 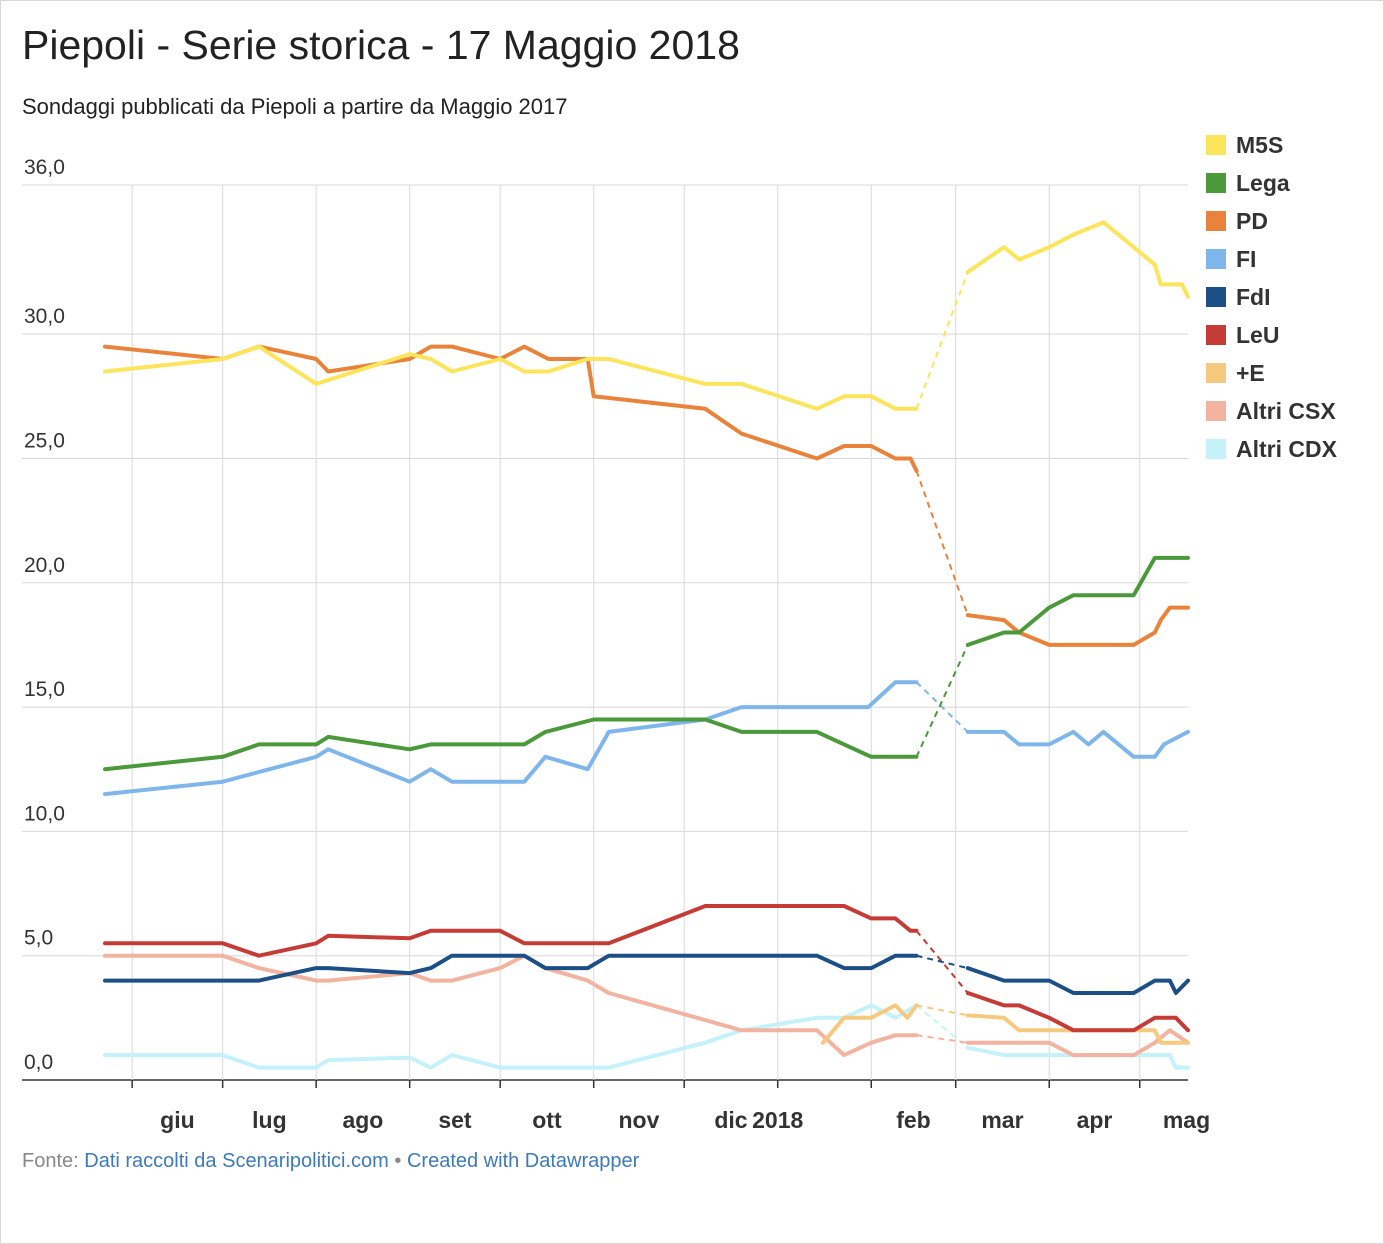 I want to click on legend-item: Altri CSX, so click(x=1271, y=411).